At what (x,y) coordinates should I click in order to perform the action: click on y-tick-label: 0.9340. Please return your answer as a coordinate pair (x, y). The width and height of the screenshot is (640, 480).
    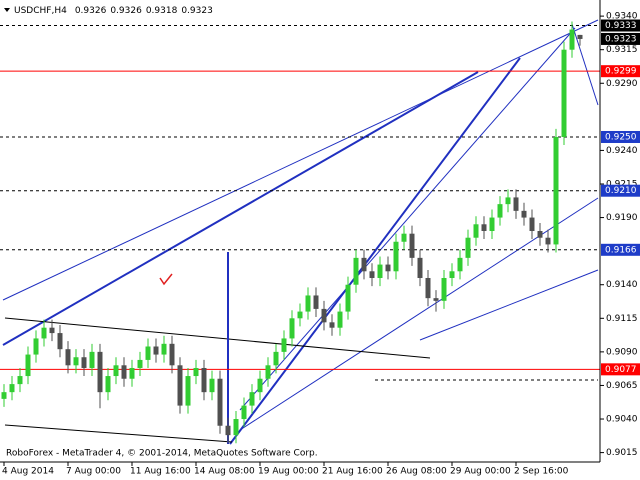
    Looking at the image, I should click on (622, 17).